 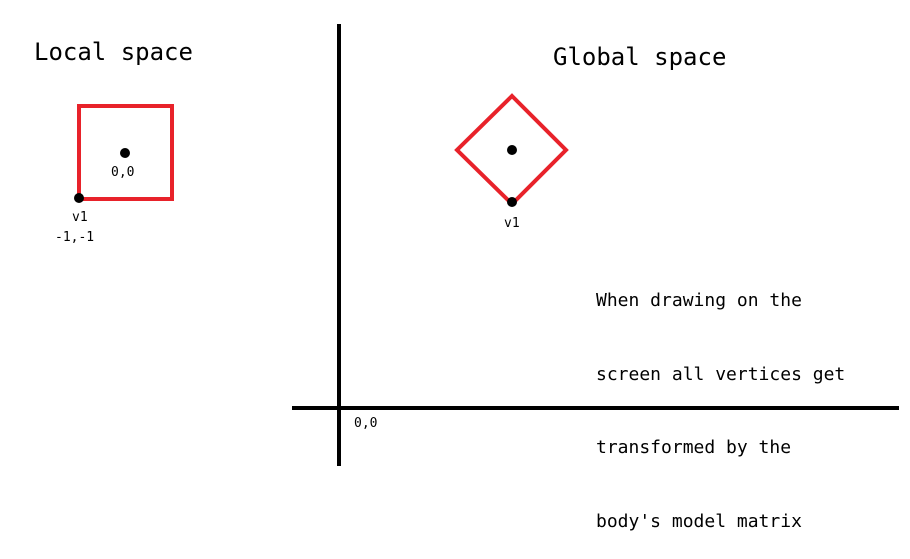 What do you see at coordinates (75, 237) in the screenshot?
I see `local-vertex-coords: -1,-1` at bounding box center [75, 237].